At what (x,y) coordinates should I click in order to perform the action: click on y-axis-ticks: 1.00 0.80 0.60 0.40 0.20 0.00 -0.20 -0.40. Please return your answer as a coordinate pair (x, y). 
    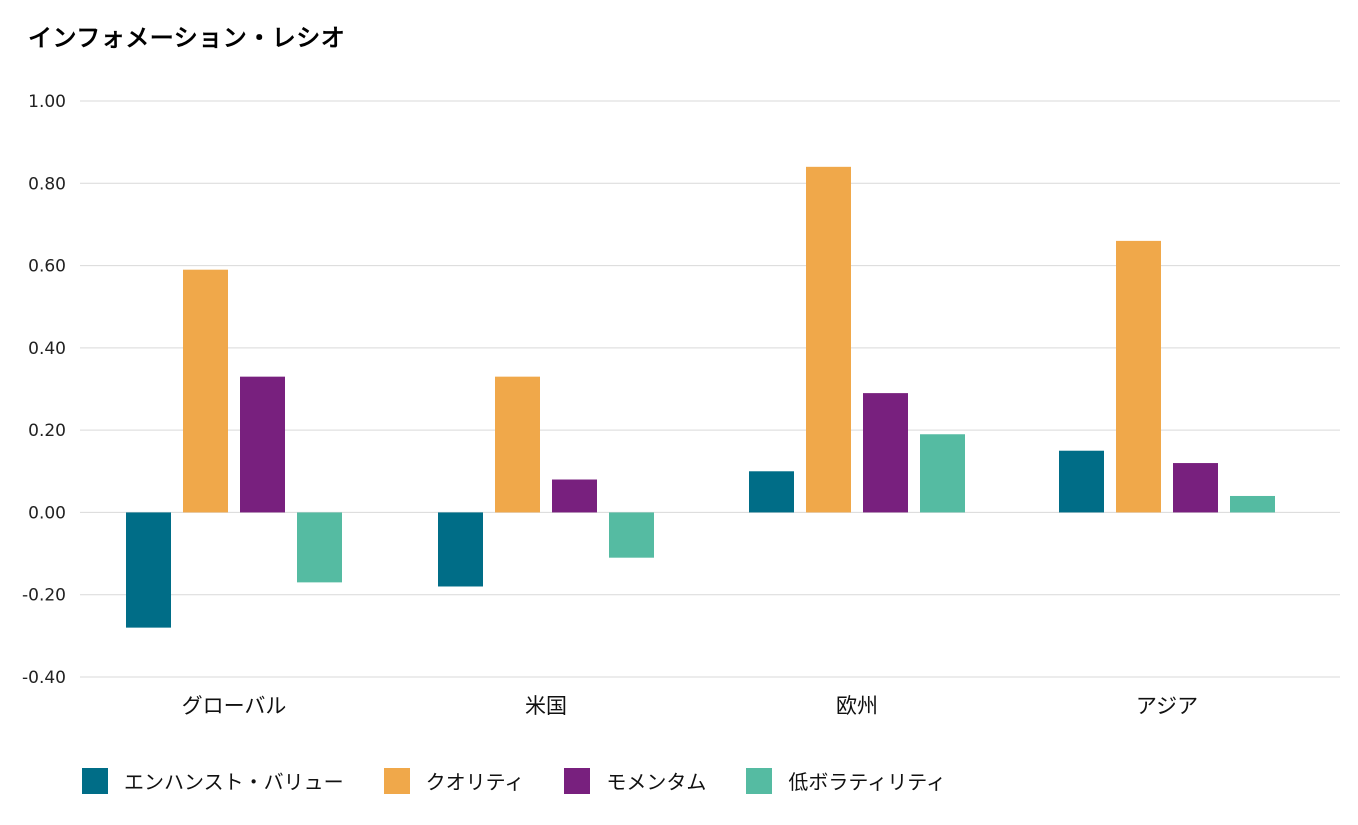
    Looking at the image, I should click on (44, 390).